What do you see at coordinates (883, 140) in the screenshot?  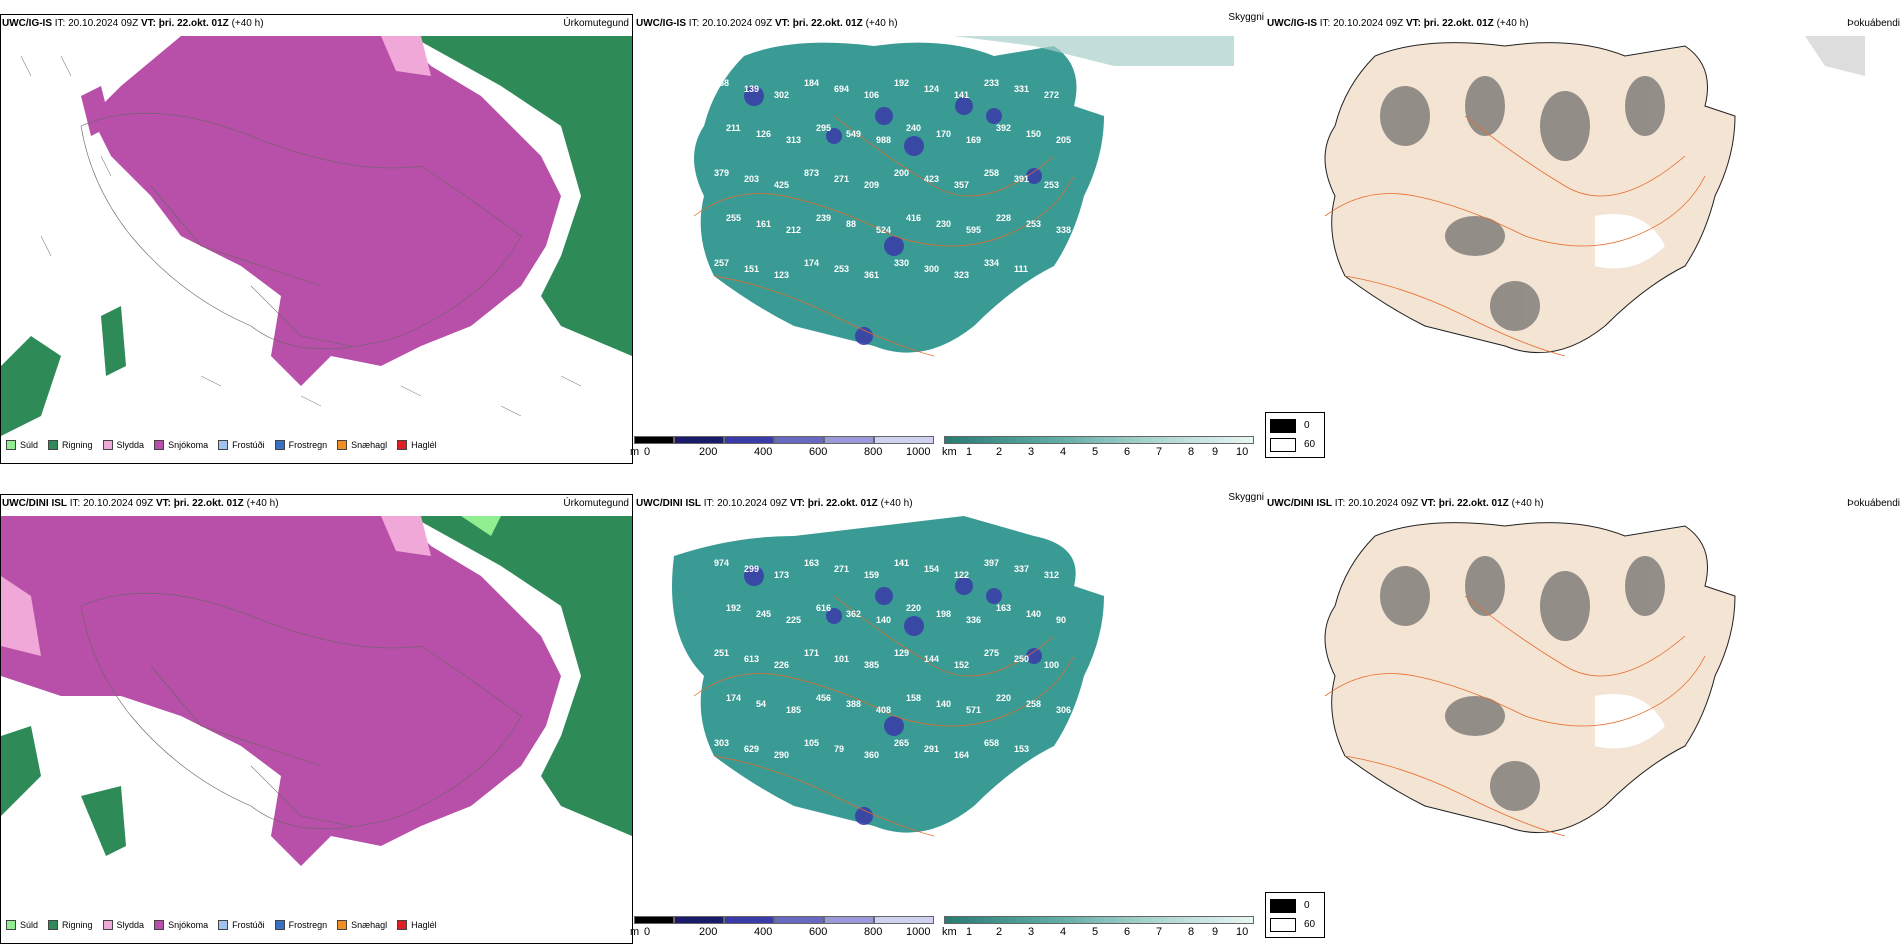 I see `visibility-value: 988` at bounding box center [883, 140].